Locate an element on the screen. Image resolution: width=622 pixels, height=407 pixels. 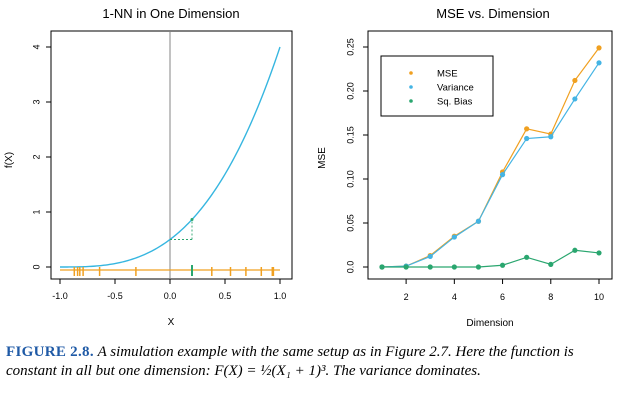
left-y-tick-label: 1 is located at coordinates (36, 211).